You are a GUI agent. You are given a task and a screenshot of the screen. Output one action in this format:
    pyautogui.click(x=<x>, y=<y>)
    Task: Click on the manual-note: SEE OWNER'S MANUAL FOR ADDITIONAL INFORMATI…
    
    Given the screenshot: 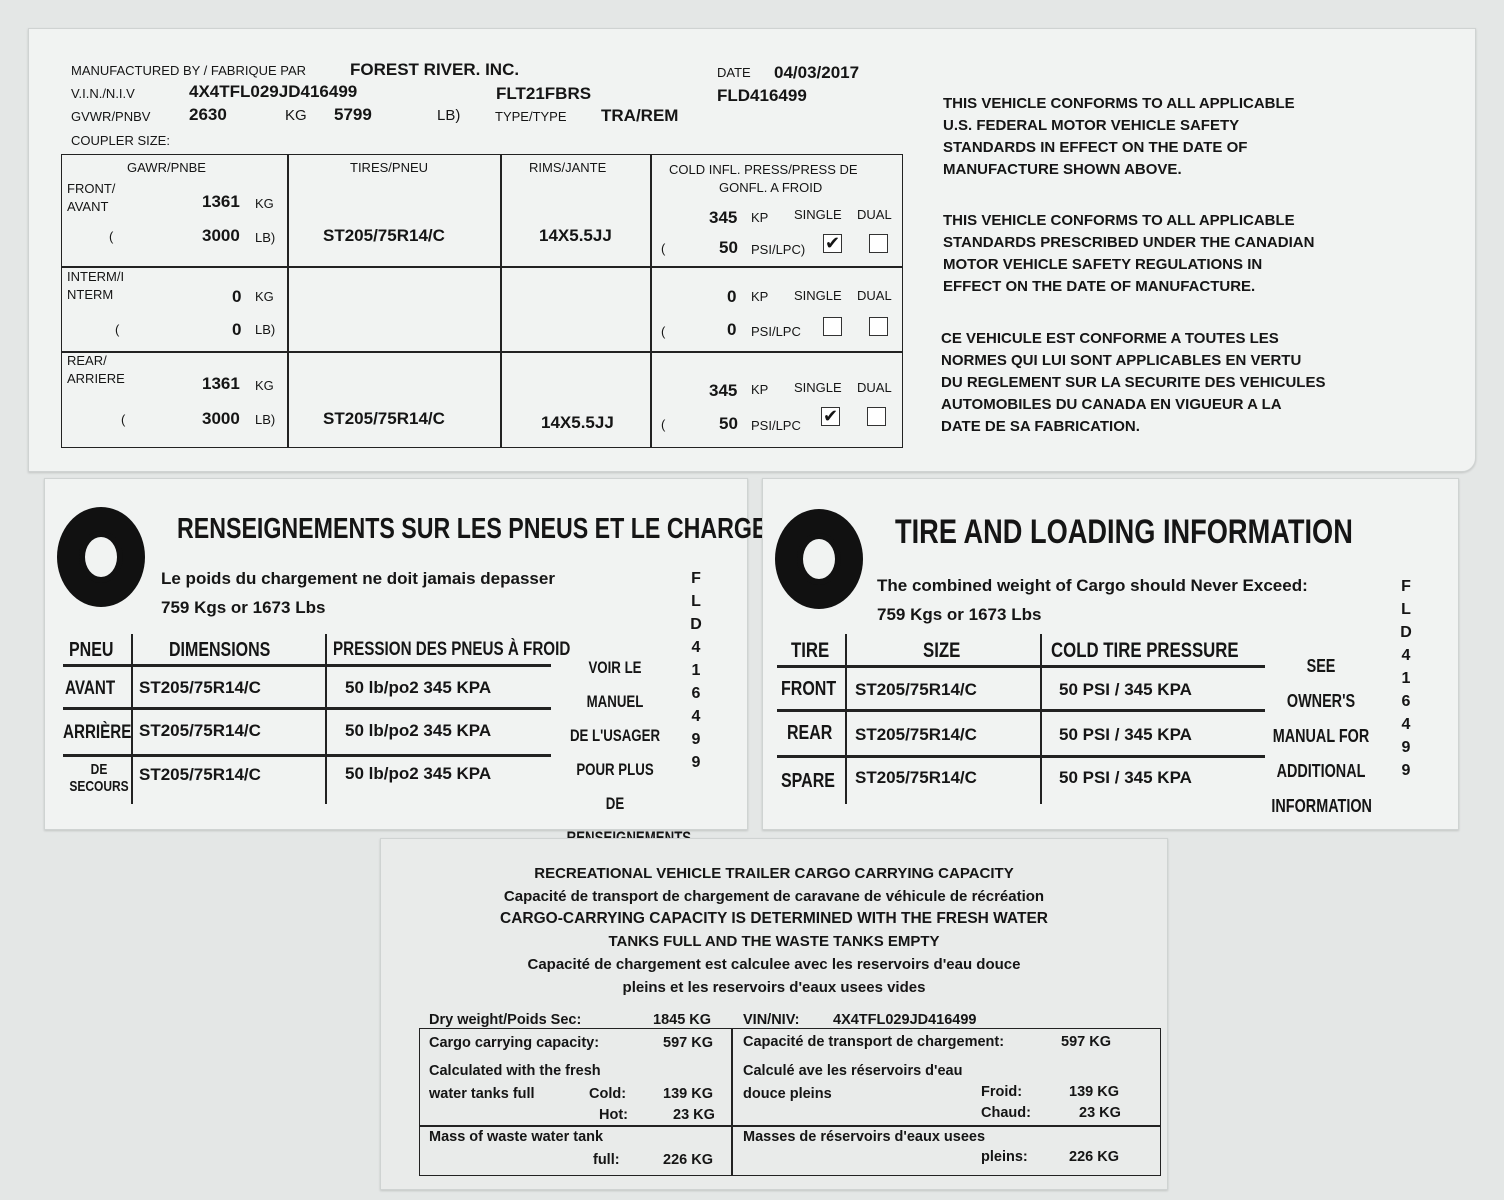 What is the action you would take?
    pyautogui.click(x=1321, y=736)
    